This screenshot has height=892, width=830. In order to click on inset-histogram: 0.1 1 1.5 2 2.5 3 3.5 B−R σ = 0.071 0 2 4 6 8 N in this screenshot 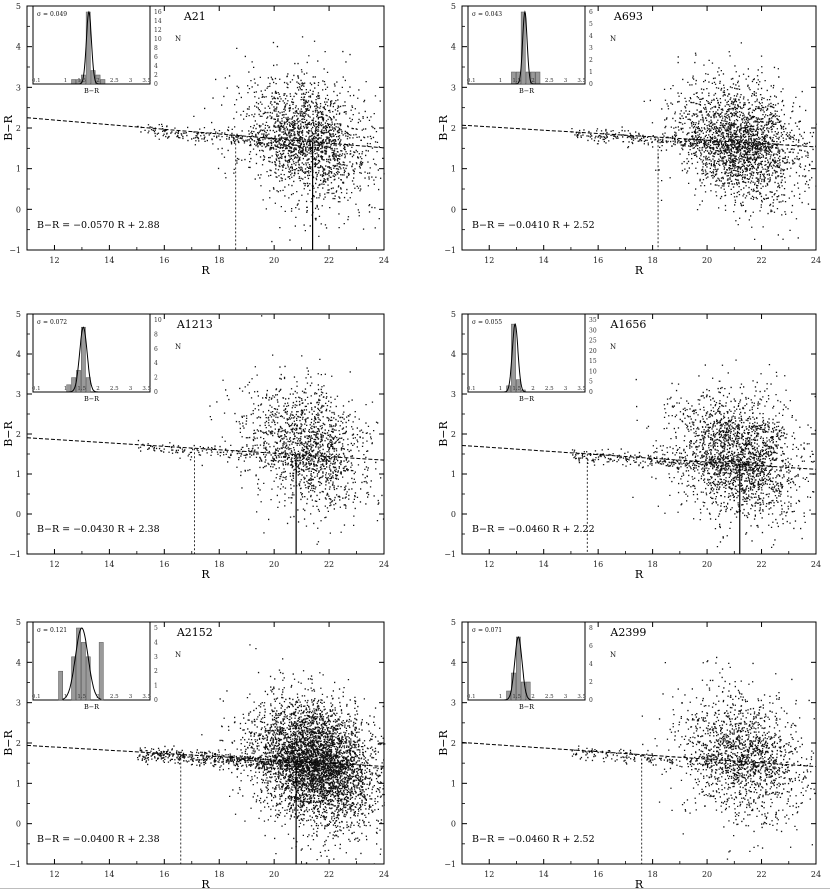, I will do `click(541, 666)`.